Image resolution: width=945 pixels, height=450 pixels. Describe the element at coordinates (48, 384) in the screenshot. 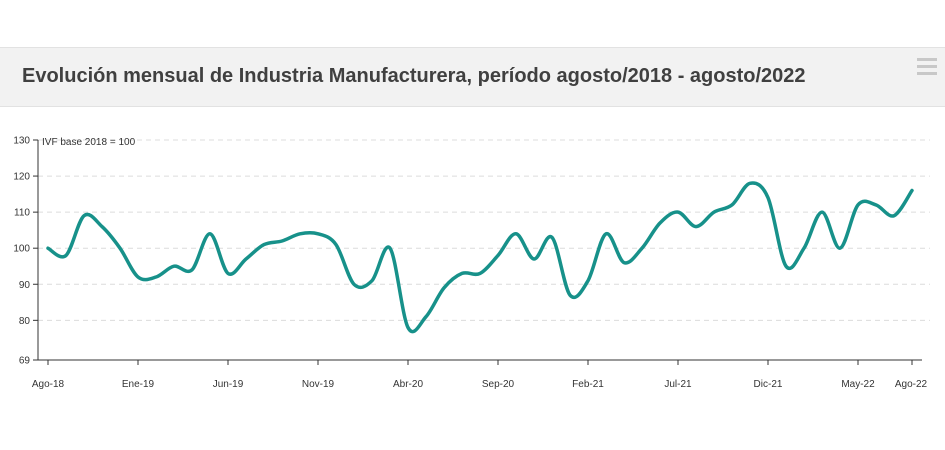

I see `x-tick-label: Ago-18` at that location.